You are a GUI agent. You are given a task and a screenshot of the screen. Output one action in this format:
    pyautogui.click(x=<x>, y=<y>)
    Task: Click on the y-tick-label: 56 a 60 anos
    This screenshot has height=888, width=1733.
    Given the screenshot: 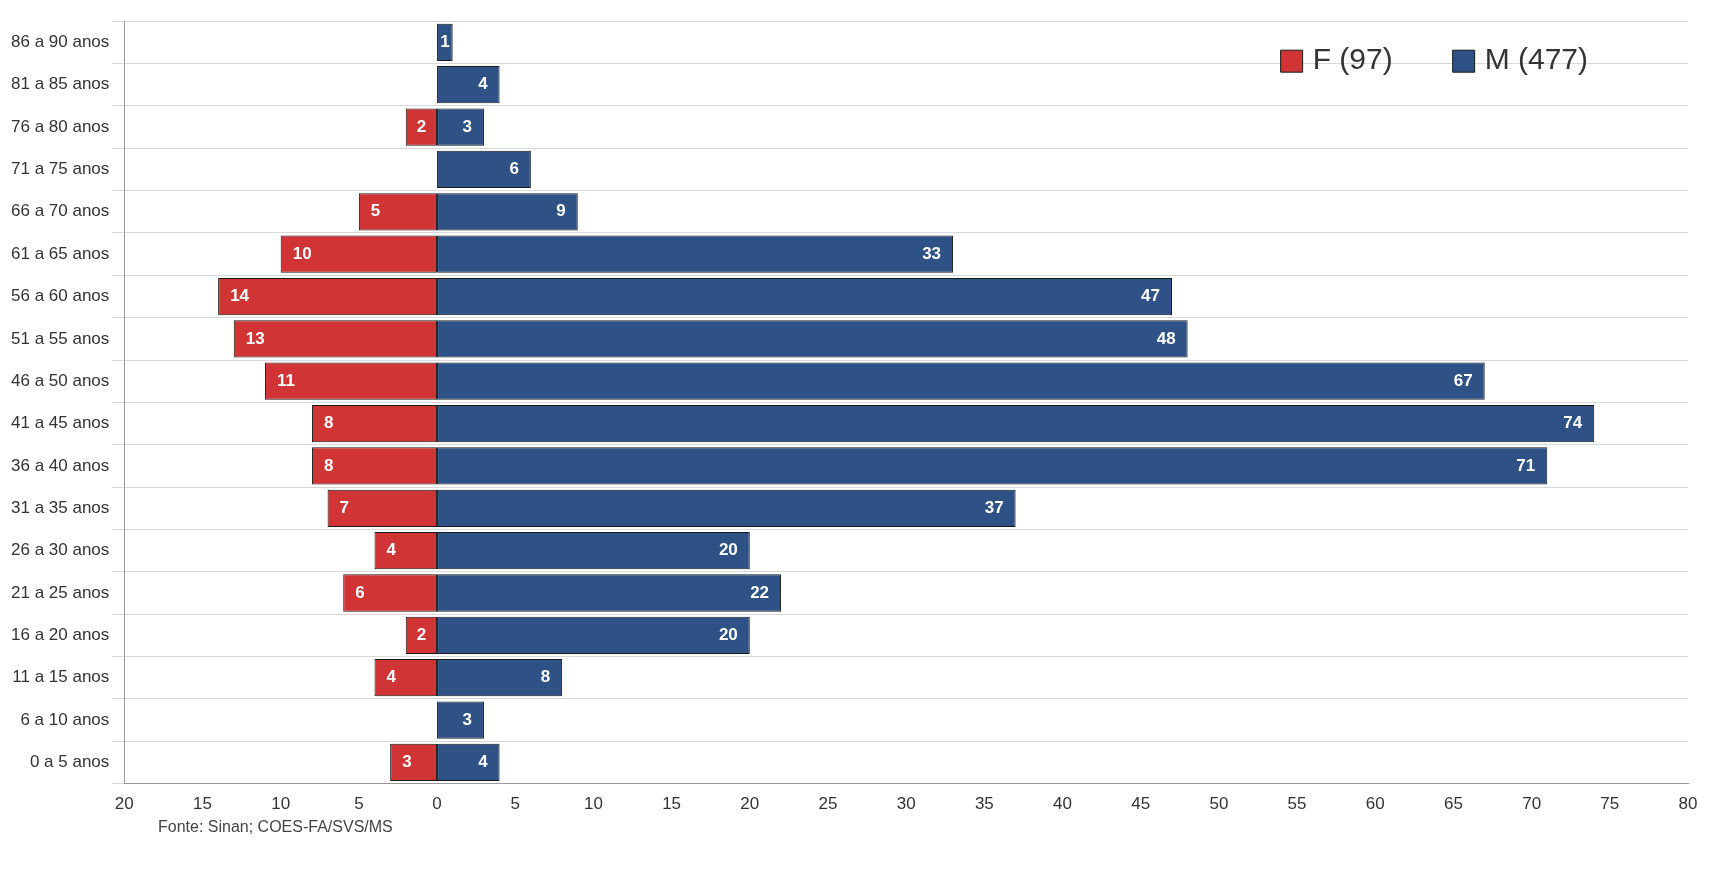 What is the action you would take?
    pyautogui.click(x=60, y=296)
    